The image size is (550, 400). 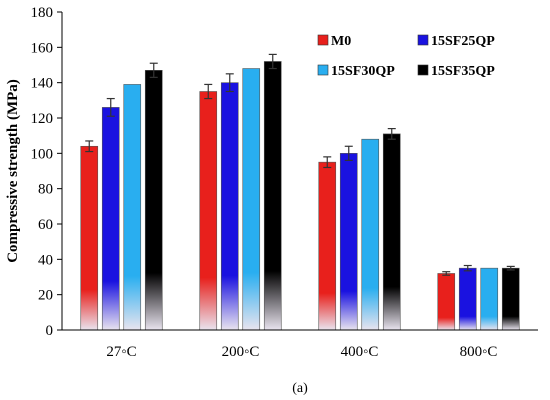 I want to click on y-axis-ticks: 0 20 40 60 80 100 120 140 160 180, so click(x=46, y=172).